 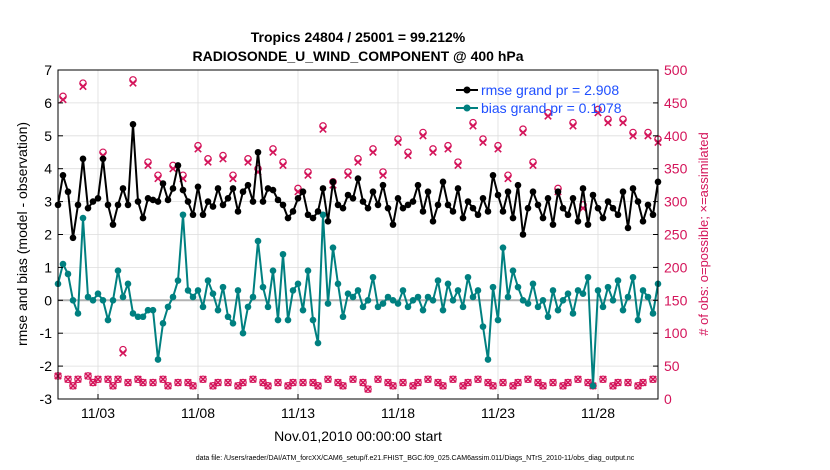 What do you see at coordinates (48, 169) in the screenshot?
I see `left-tick-label: 4` at bounding box center [48, 169].